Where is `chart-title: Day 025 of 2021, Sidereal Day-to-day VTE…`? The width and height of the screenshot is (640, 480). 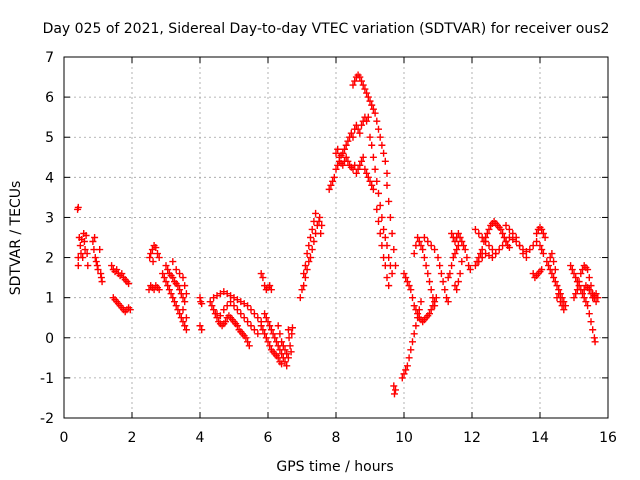 chart-title: Day 025 of 2021, Sidereal Day-to-day VTE… is located at coordinates (326, 29).